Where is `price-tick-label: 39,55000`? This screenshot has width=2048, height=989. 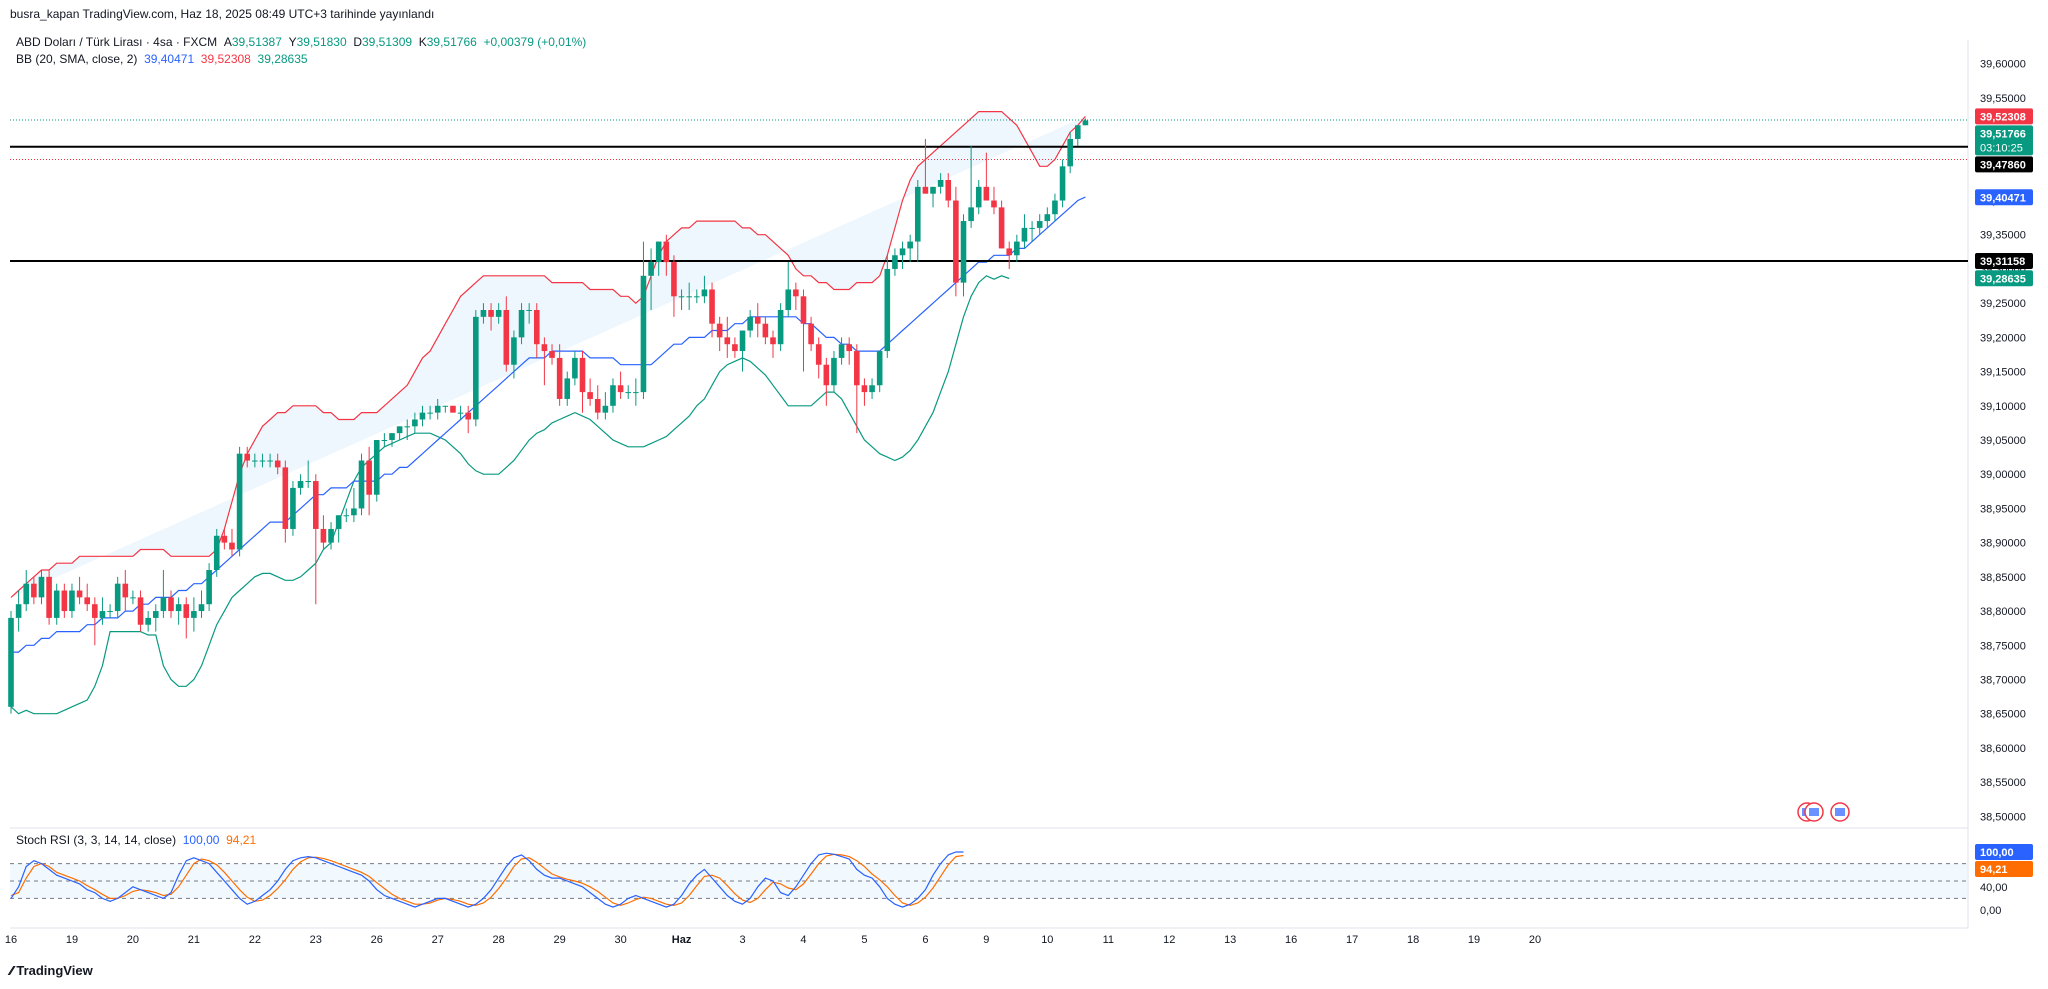 price-tick-label: 39,55000 is located at coordinates (2003, 99).